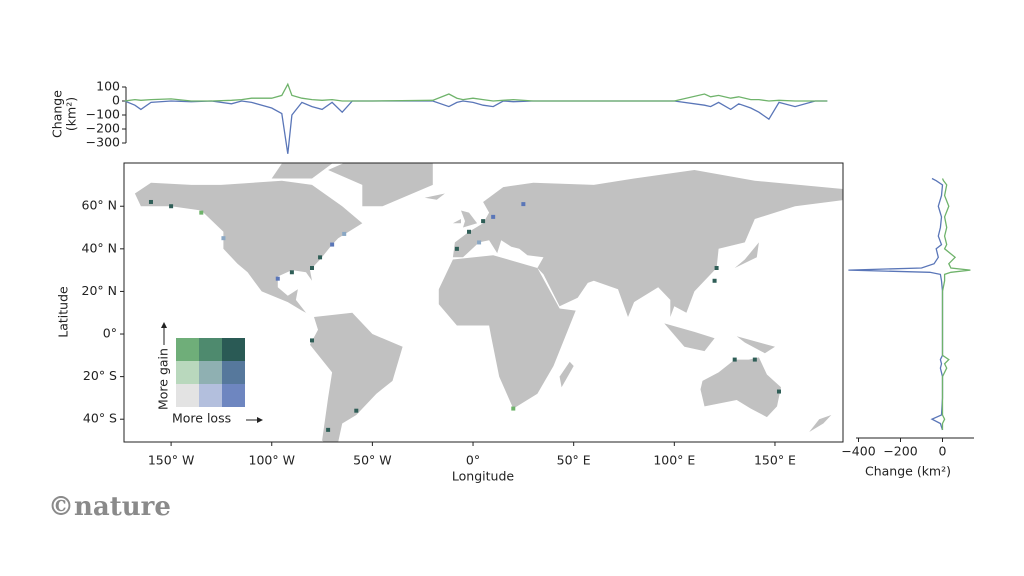  I want to click on x-tick-label: −400, so click(858, 451).